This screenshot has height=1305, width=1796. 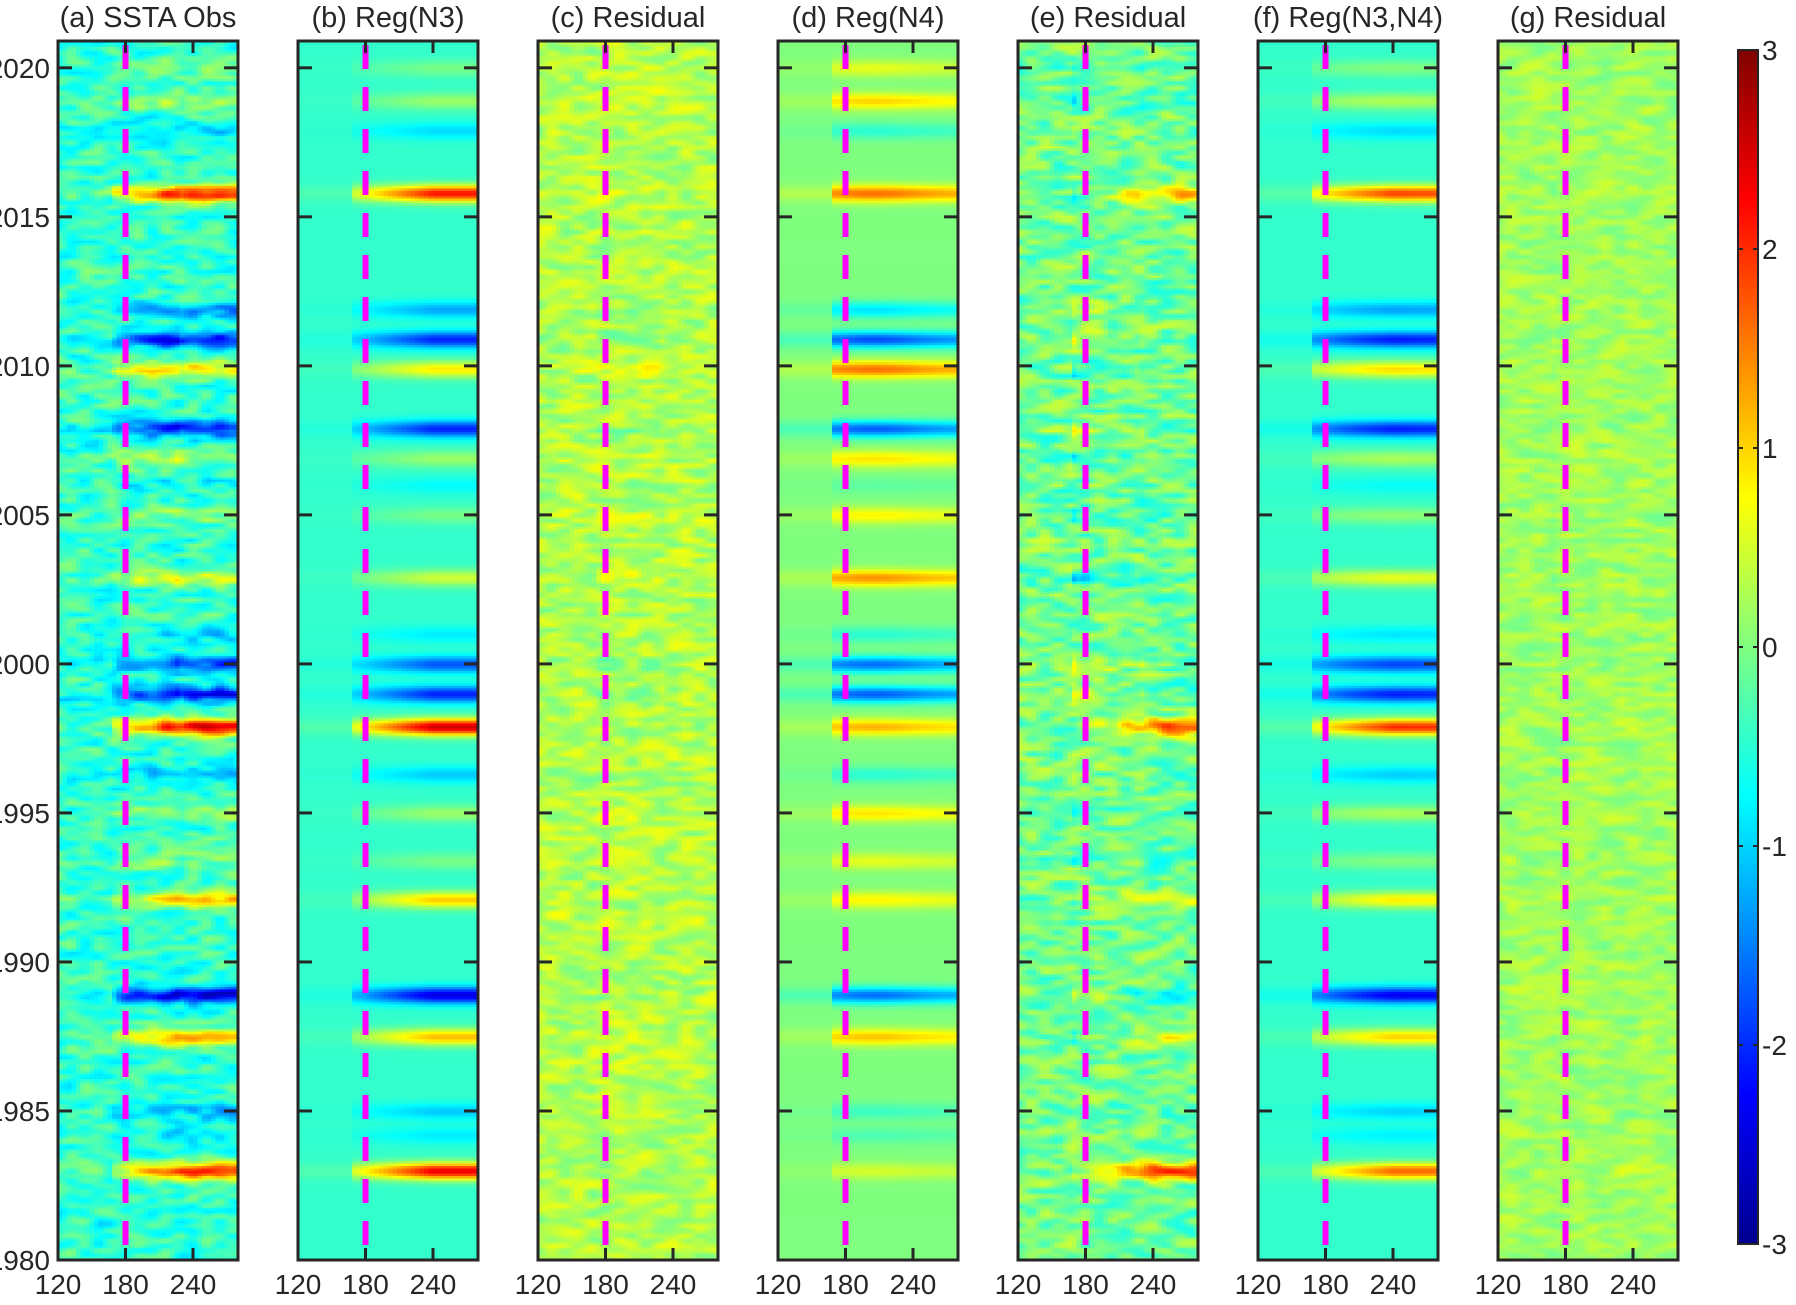 I want to click on heatmap-cells, so click(x=148, y=651).